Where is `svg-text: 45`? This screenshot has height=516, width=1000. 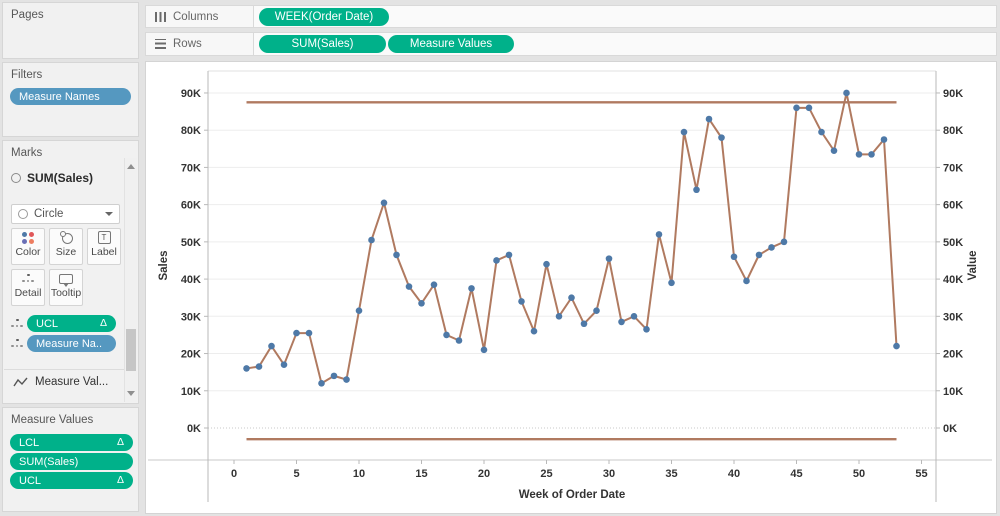
svg-text: 45 is located at coordinates (796, 474).